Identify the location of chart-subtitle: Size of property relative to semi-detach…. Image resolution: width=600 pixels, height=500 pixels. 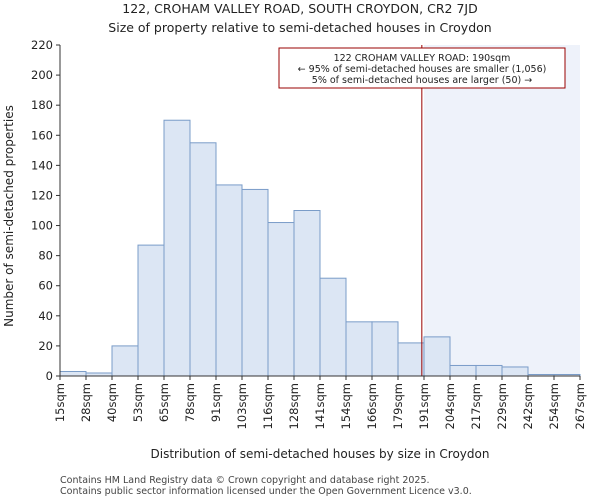
(299, 27).